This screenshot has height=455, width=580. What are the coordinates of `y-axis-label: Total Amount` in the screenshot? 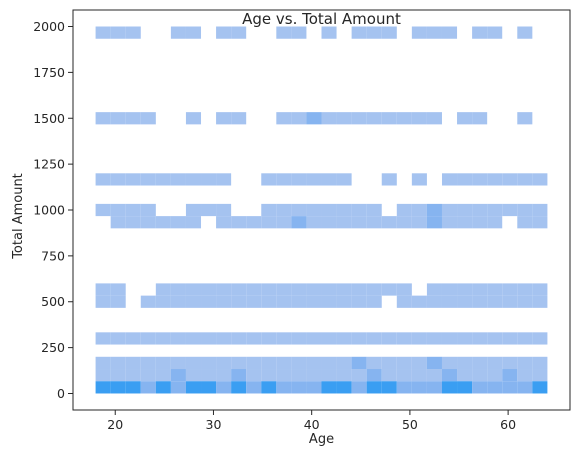 It's located at (18, 216).